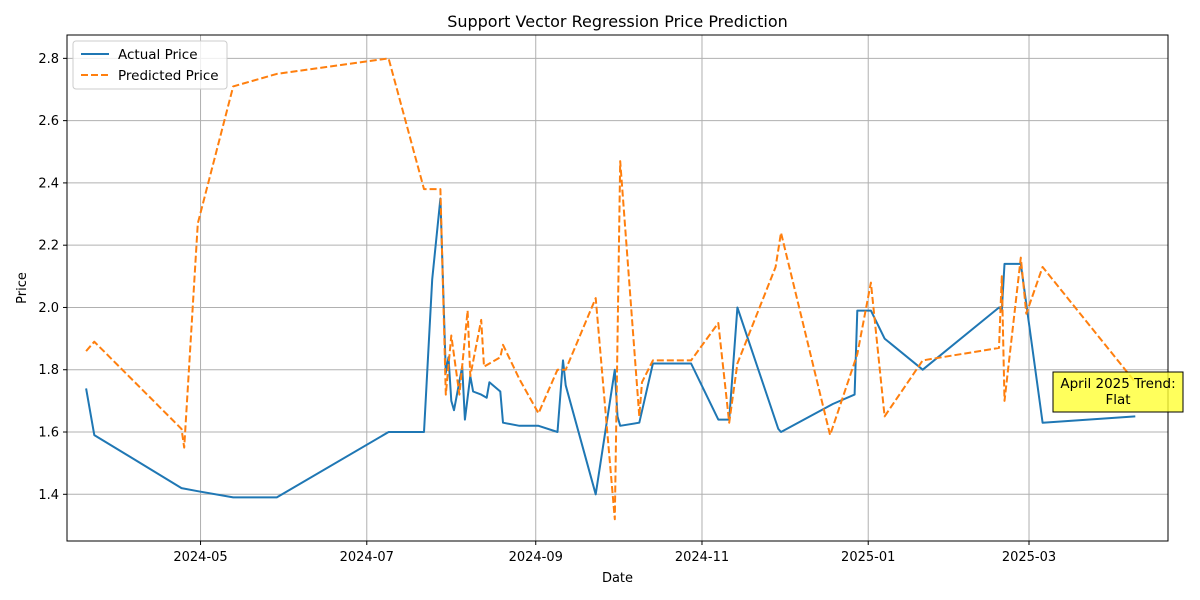  What do you see at coordinates (48, 246) in the screenshot?
I see `y-tick-label: 2.2` at bounding box center [48, 246].